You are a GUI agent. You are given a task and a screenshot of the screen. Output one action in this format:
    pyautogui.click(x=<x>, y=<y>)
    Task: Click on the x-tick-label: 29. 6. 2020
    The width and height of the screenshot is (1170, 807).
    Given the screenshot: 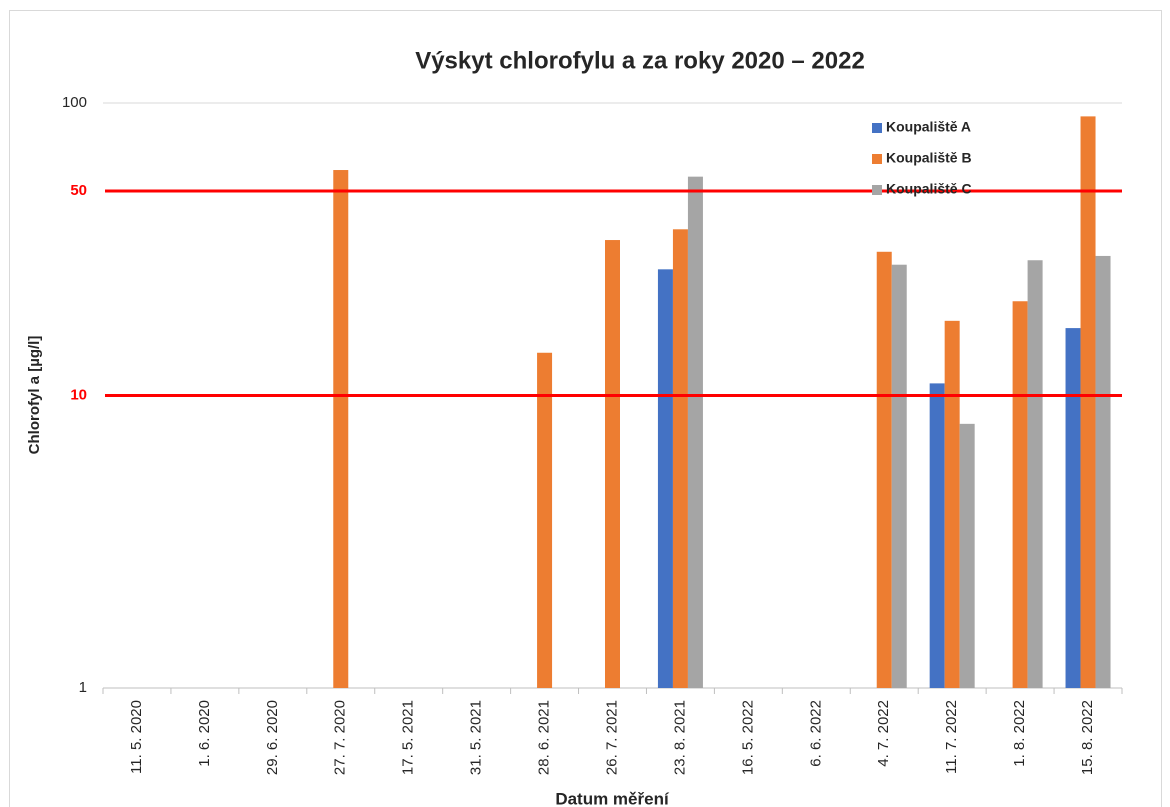 What is the action you would take?
    pyautogui.click(x=272, y=737)
    